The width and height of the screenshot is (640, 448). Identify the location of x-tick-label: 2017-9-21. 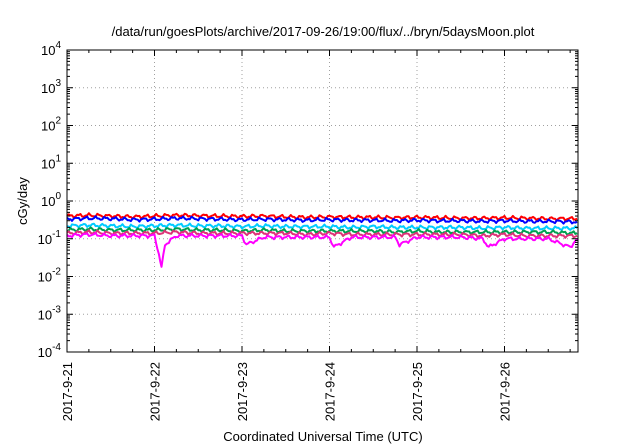
(67, 391).